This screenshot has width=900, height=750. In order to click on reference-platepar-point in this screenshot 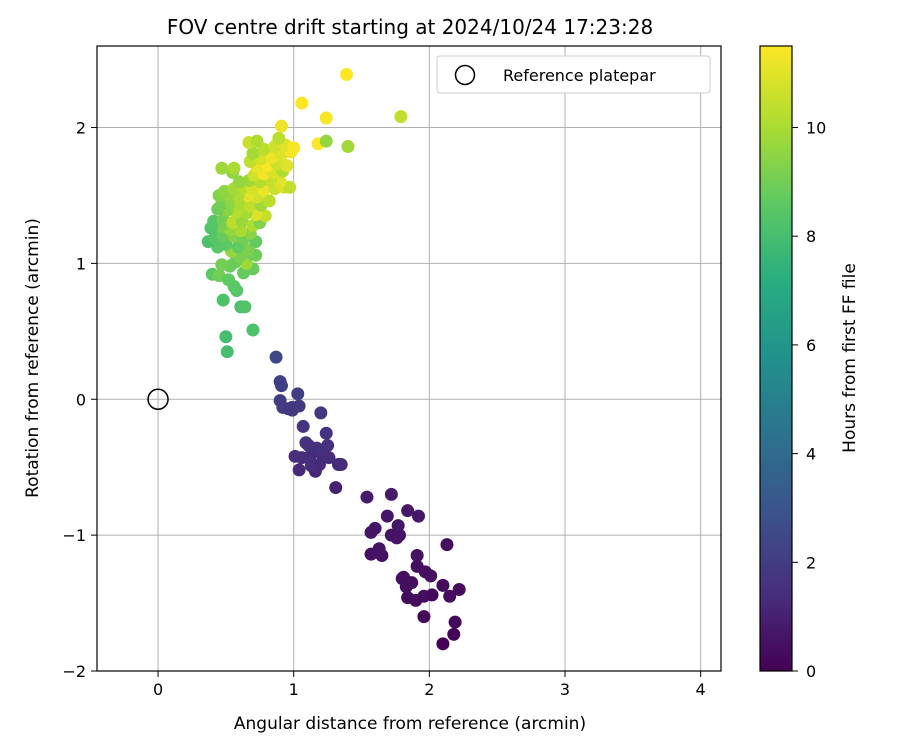, I will do `click(158, 399)`.